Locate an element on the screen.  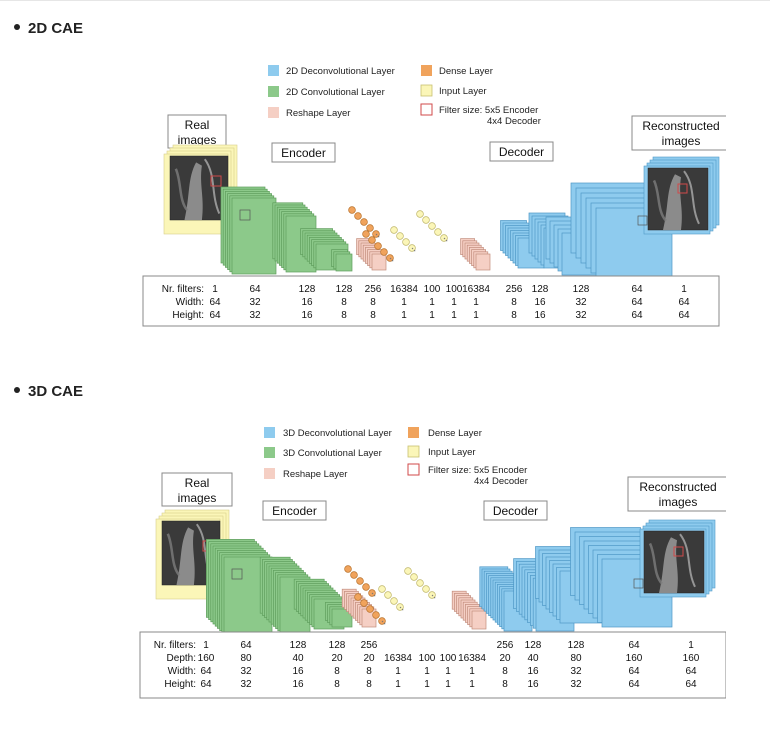
params-table-frame is located at coordinates (432, 665).